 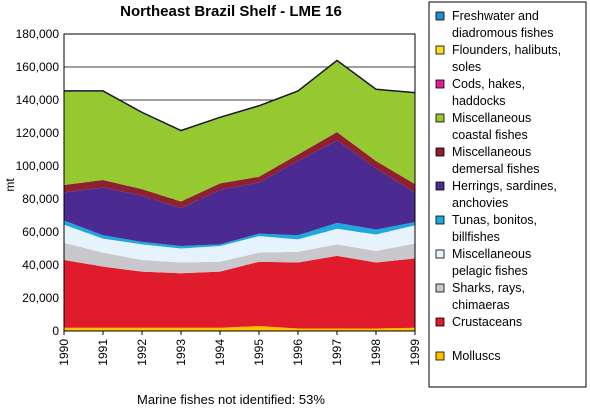 I want to click on x-tick-label: 1999, so click(x=415, y=352).